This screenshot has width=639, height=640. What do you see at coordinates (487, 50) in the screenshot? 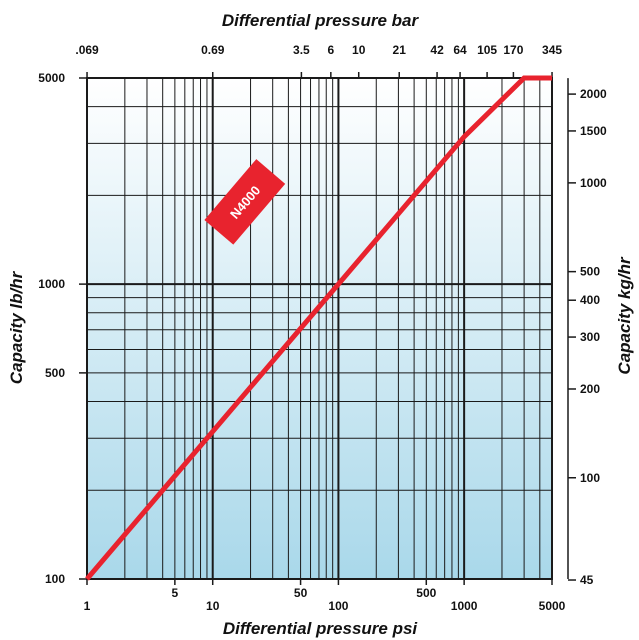
I see `x2-tick-label: 105` at bounding box center [487, 50].